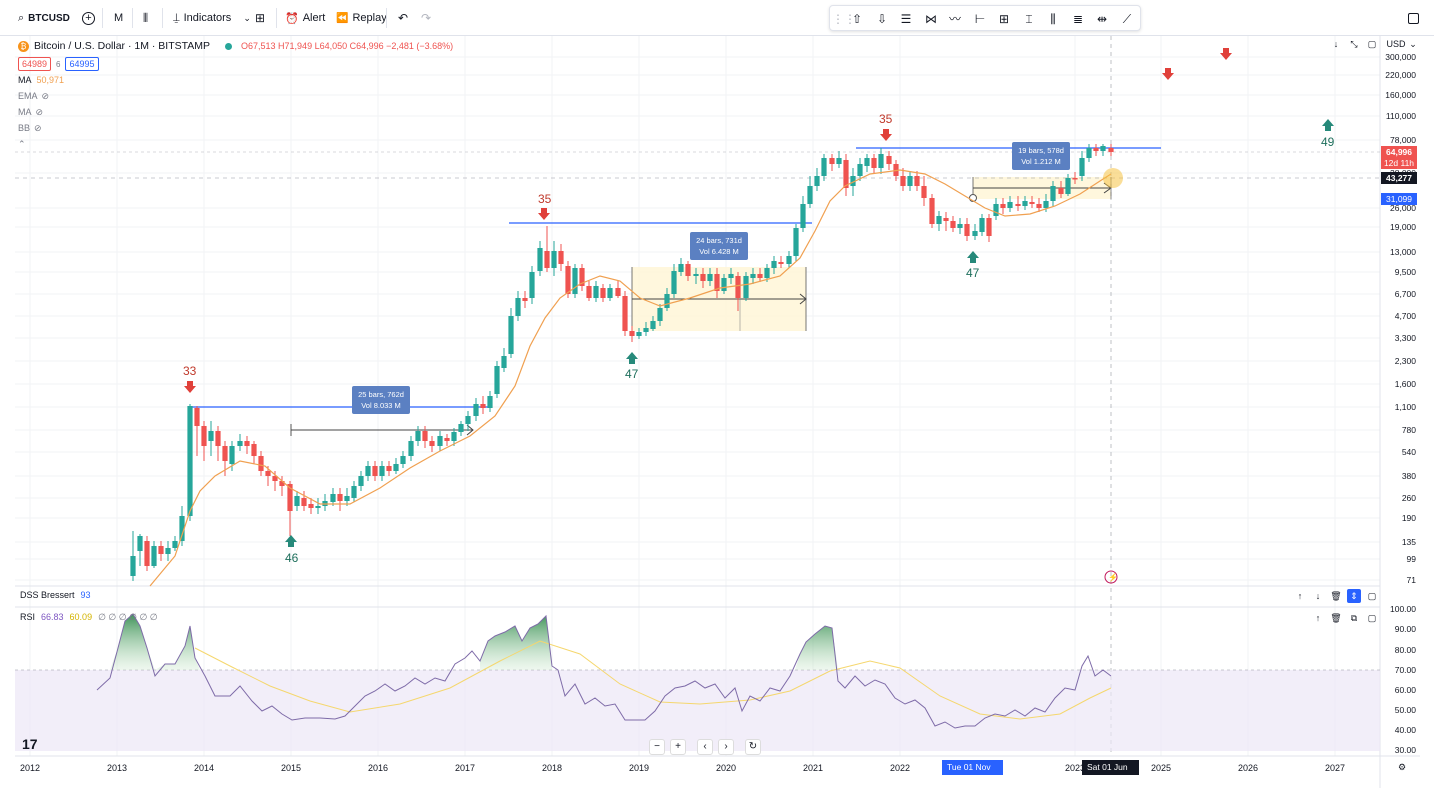 Image resolution: width=1434 pixels, height=790 pixels. Describe the element at coordinates (235, 112) in the screenshot. I see `ma2-legend: MA ⊘` at that location.